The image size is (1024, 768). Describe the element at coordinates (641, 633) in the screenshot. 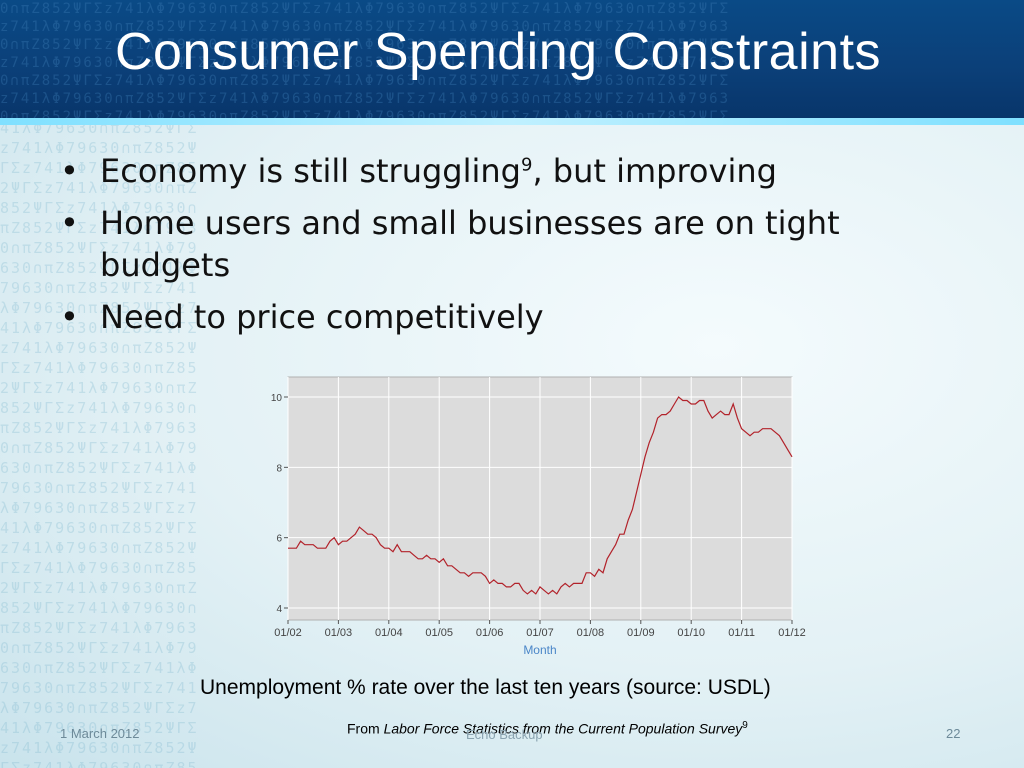

I see `x-tick-label: 01/09` at that location.